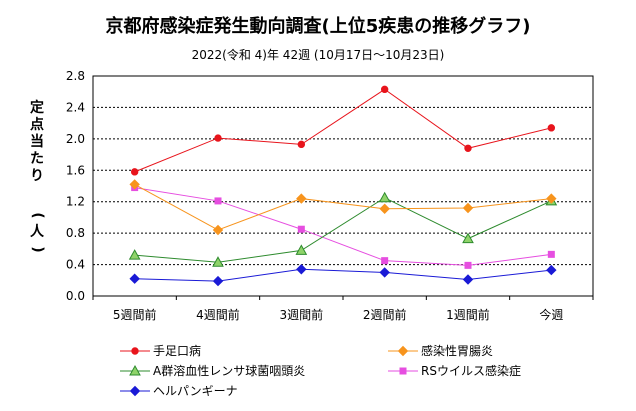  I want to click on y-tick-label: 1.2, so click(75, 202).